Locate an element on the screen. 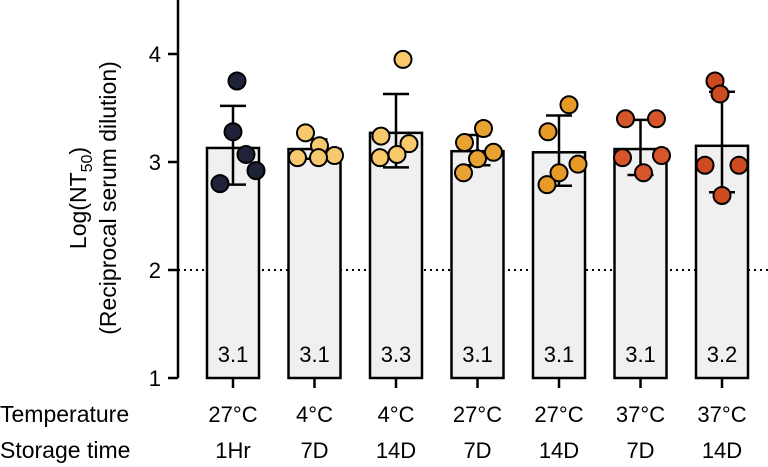 The image size is (768, 467). bar-value-label-3: 3.3 is located at coordinates (396, 354).